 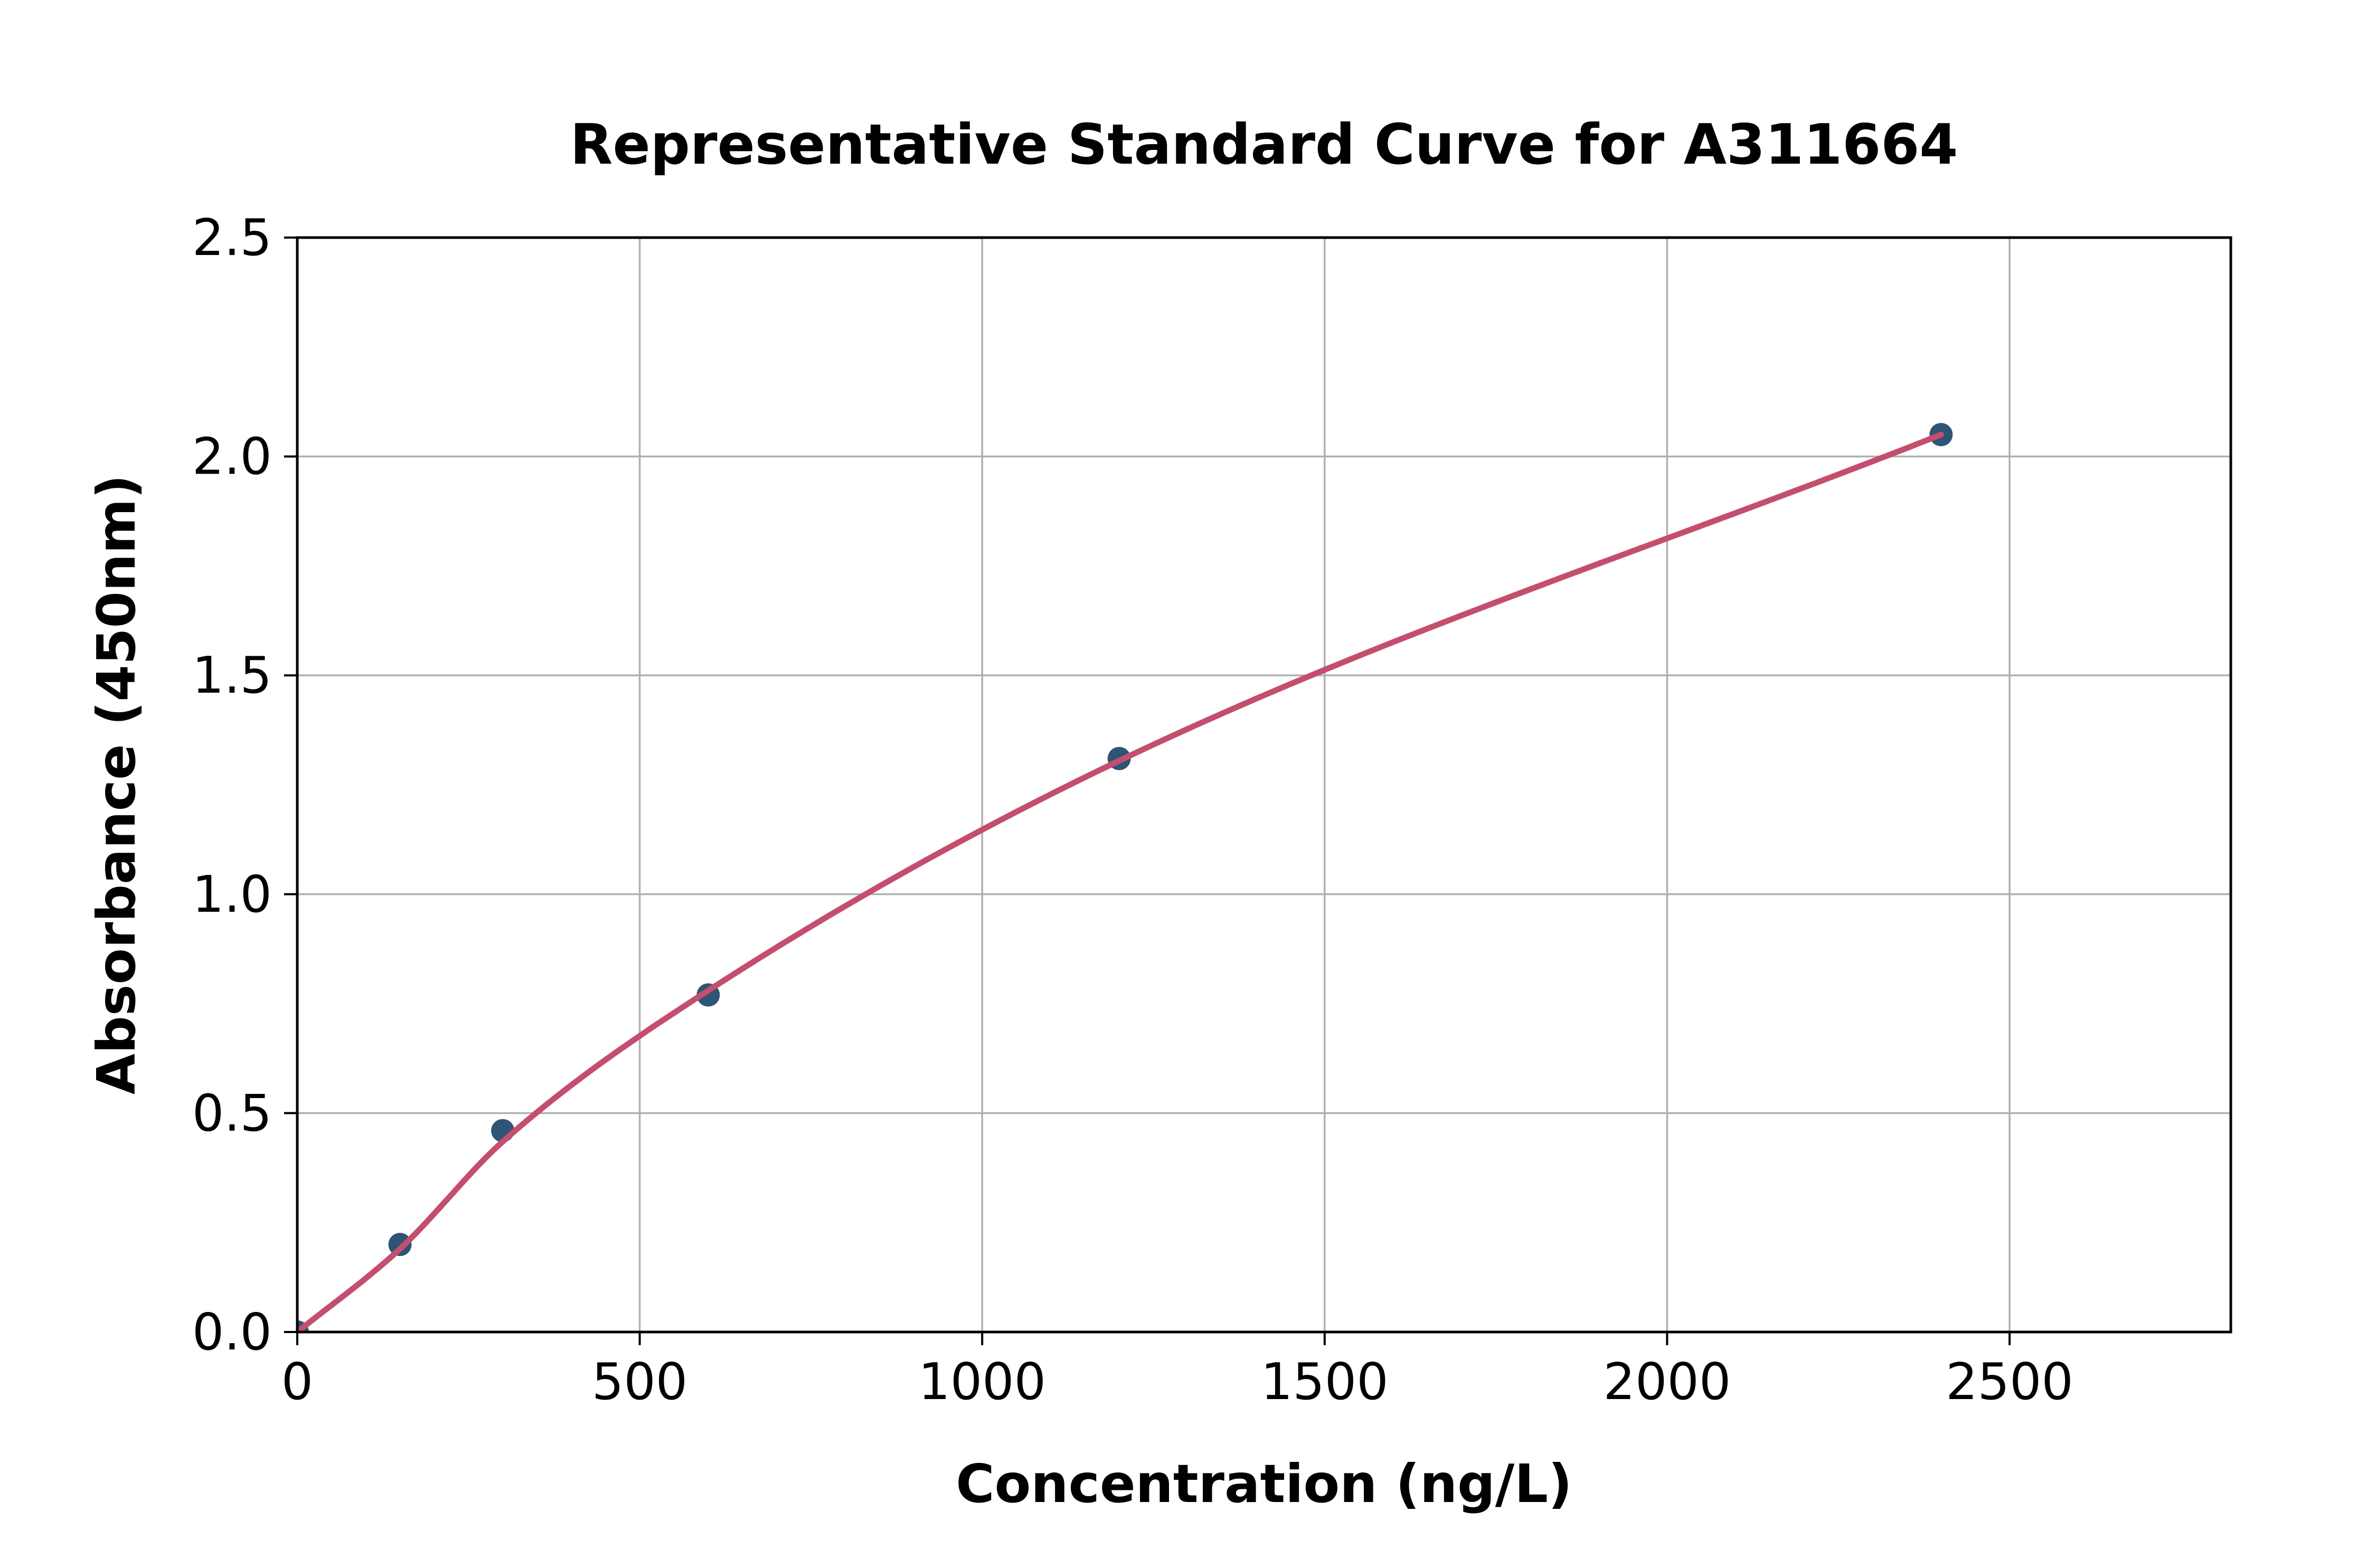 What do you see at coordinates (232, 895) in the screenshot?
I see `y-tick-label: 1.0` at bounding box center [232, 895].